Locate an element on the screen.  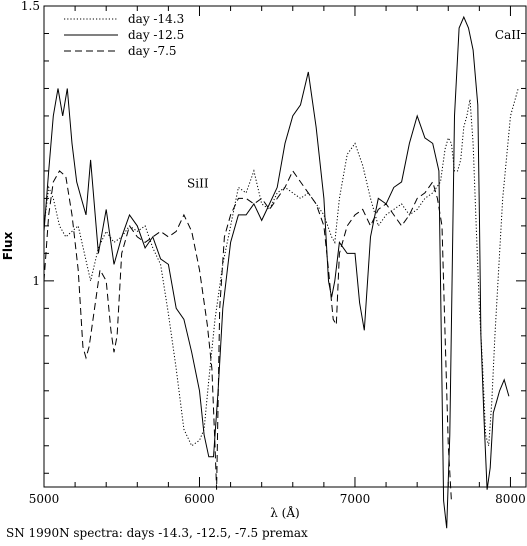
y-tick-label: 1 is located at coordinates (36, 281).